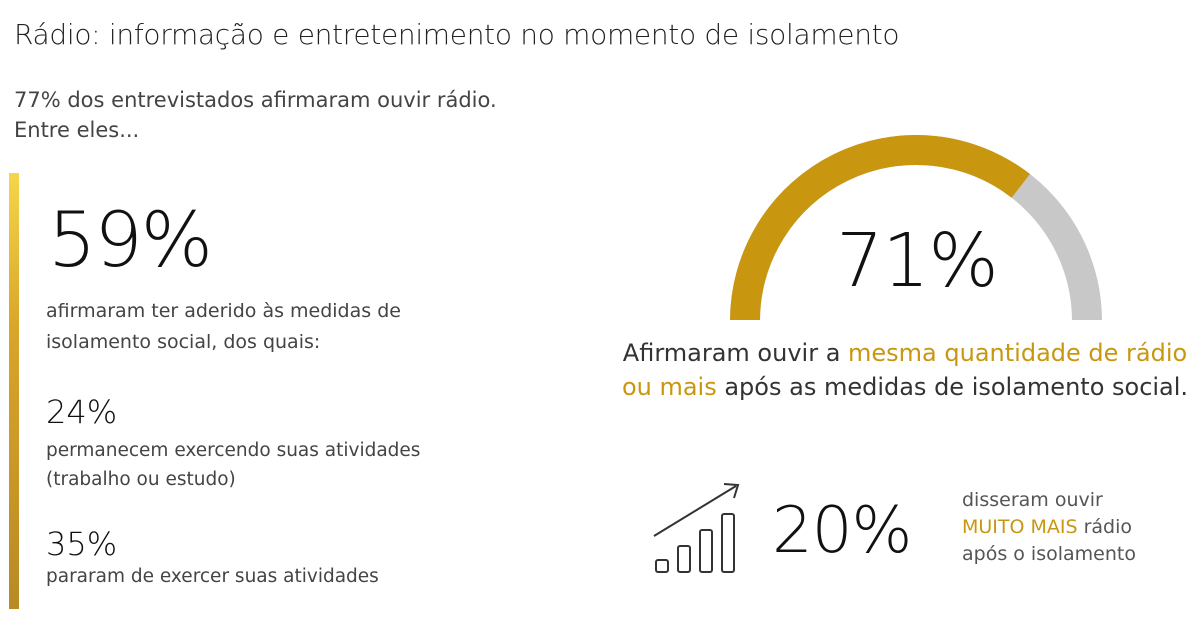  What do you see at coordinates (1020, 527) in the screenshot?
I see `much-more-highlight: MUITO MAIS` at bounding box center [1020, 527].